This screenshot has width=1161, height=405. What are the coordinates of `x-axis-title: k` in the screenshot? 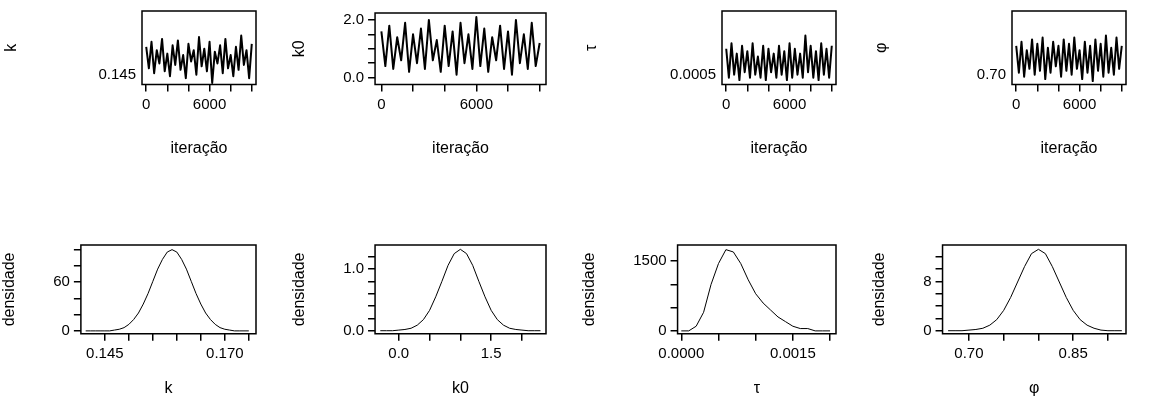 It's located at (169, 387).